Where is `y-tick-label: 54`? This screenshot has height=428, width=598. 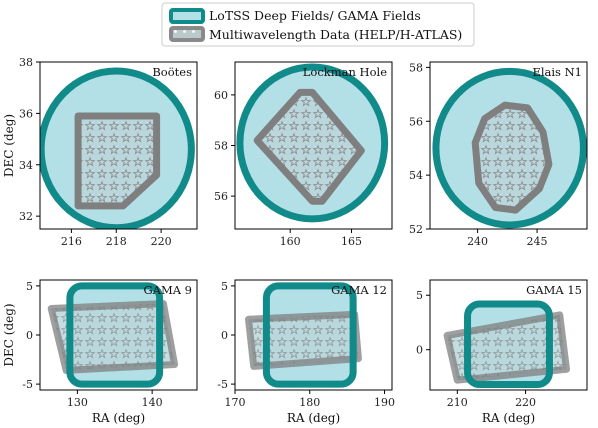 y-tick-label: 54 is located at coordinates (416, 175).